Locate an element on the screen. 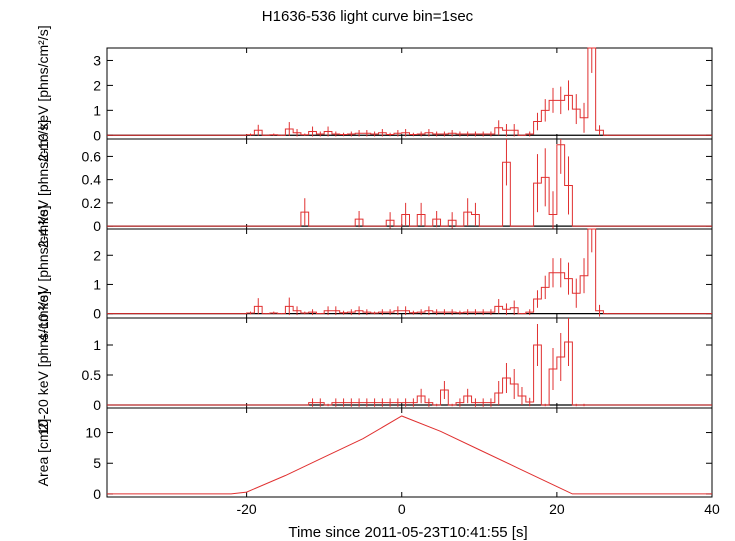 This screenshot has width=735, height=541. x-tick-label: -20 is located at coordinates (246, 509).